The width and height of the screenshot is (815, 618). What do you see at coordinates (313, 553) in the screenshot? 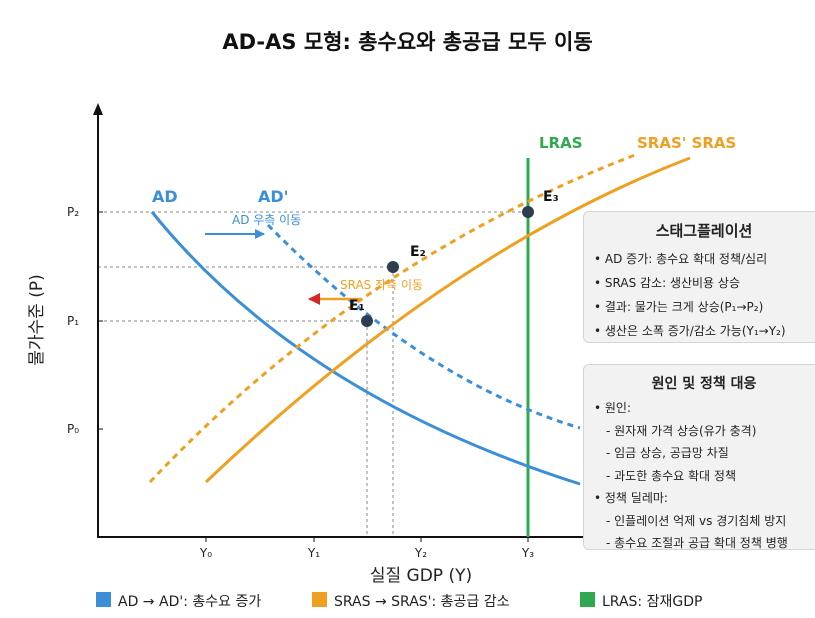
I see `x-tick-y1: Y₁` at bounding box center [313, 553].